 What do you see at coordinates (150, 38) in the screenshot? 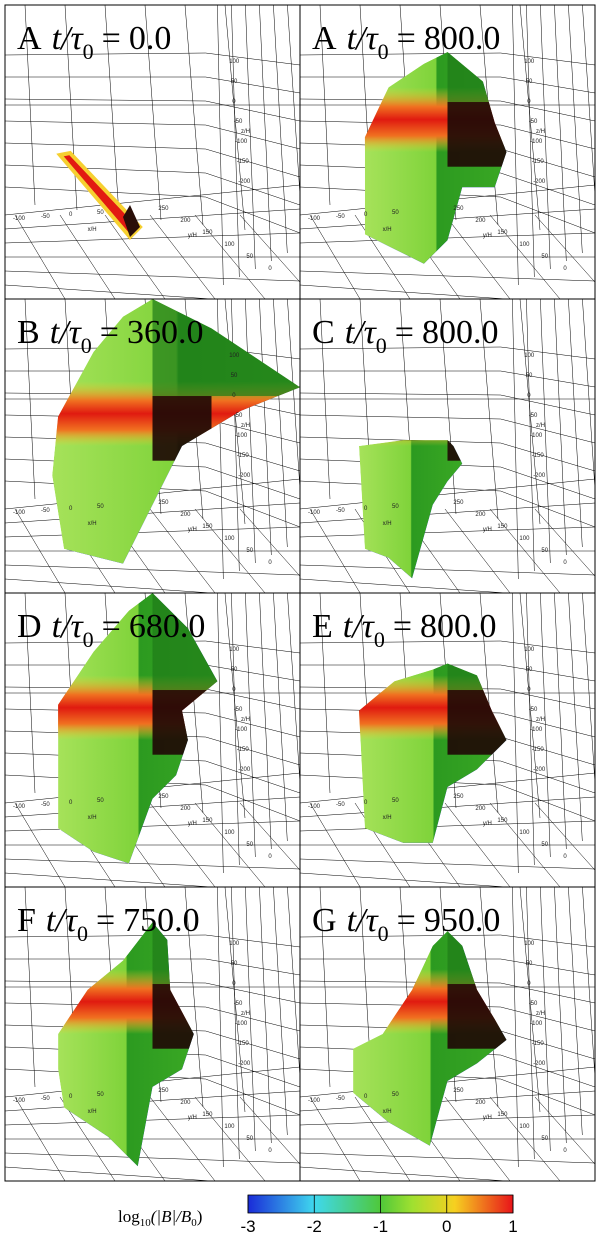
I see `time-value: 0.0` at bounding box center [150, 38].